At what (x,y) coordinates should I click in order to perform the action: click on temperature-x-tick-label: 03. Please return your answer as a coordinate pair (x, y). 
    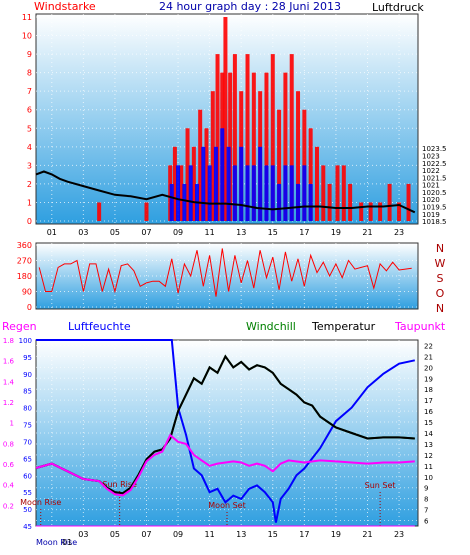
    Looking at the image, I should click on (83, 534).